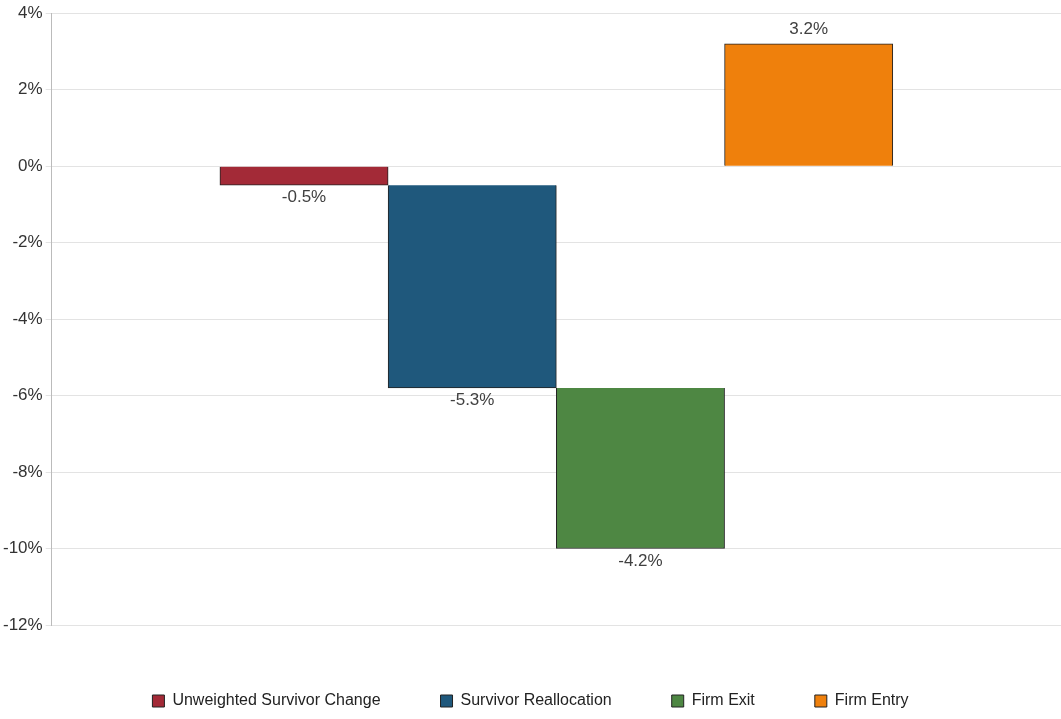 Image resolution: width=1061 pixels, height=719 pixels. Describe the element at coordinates (23, 624) in the screenshot. I see `y-tick-label: -12%` at that location.